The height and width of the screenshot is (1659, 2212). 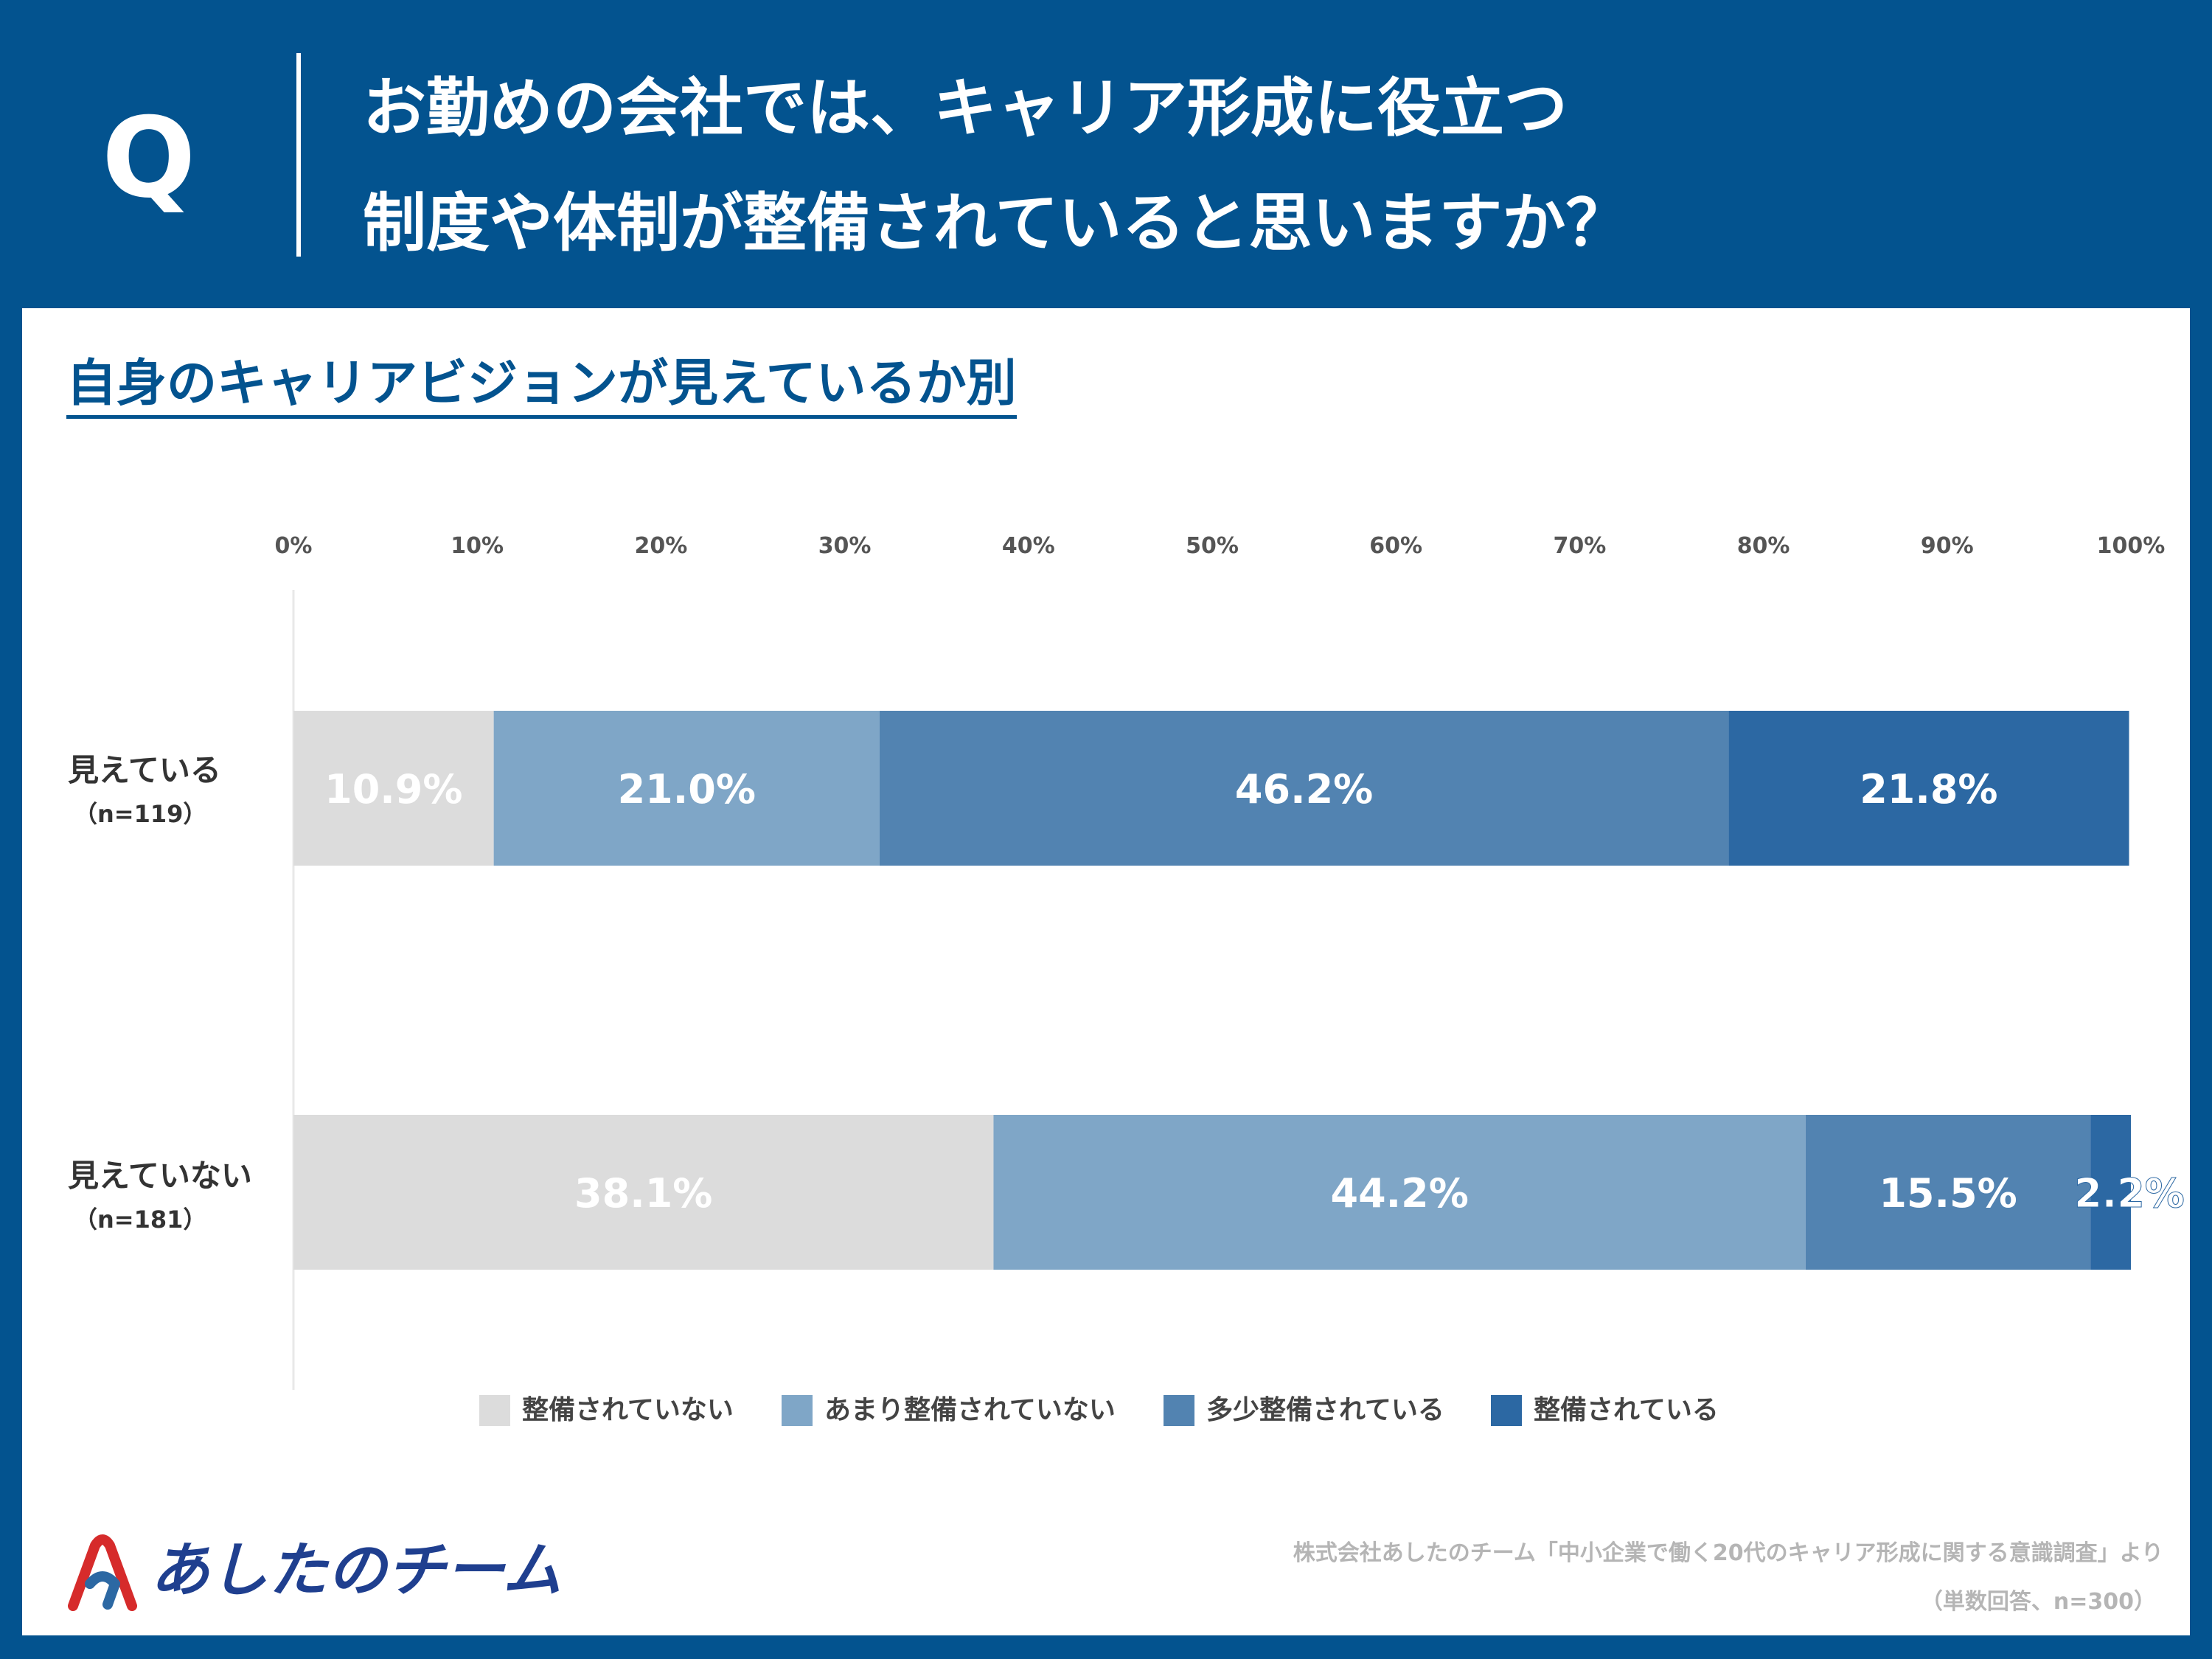 What do you see at coordinates (1395, 546) in the screenshot?
I see `x-tick-6: 60%` at bounding box center [1395, 546].